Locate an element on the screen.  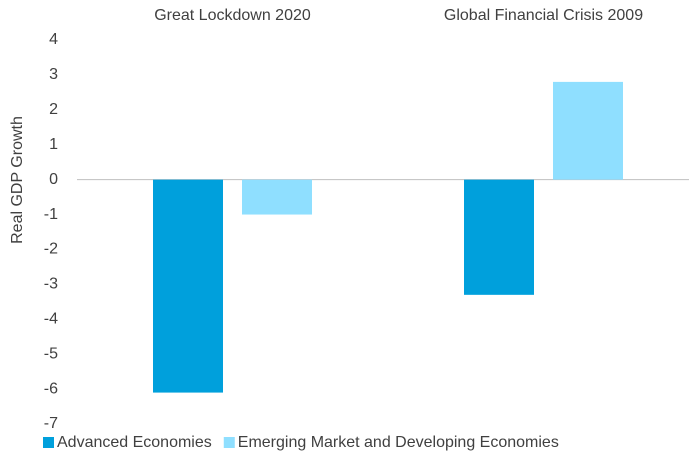
y-axis-label: Real GDP Growth is located at coordinates (17, 180).